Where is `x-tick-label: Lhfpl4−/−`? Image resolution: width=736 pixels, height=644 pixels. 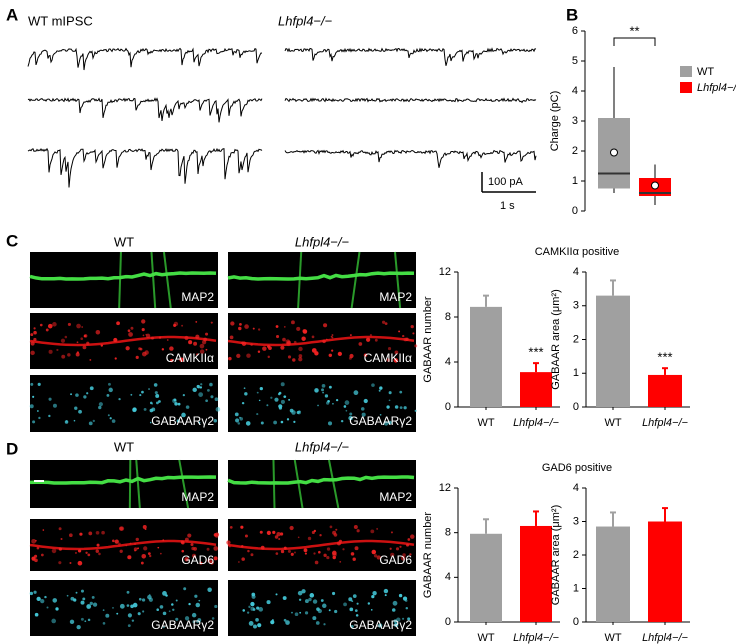
x-tick-label: Lhfpl4−/− is located at coordinates (665, 638).